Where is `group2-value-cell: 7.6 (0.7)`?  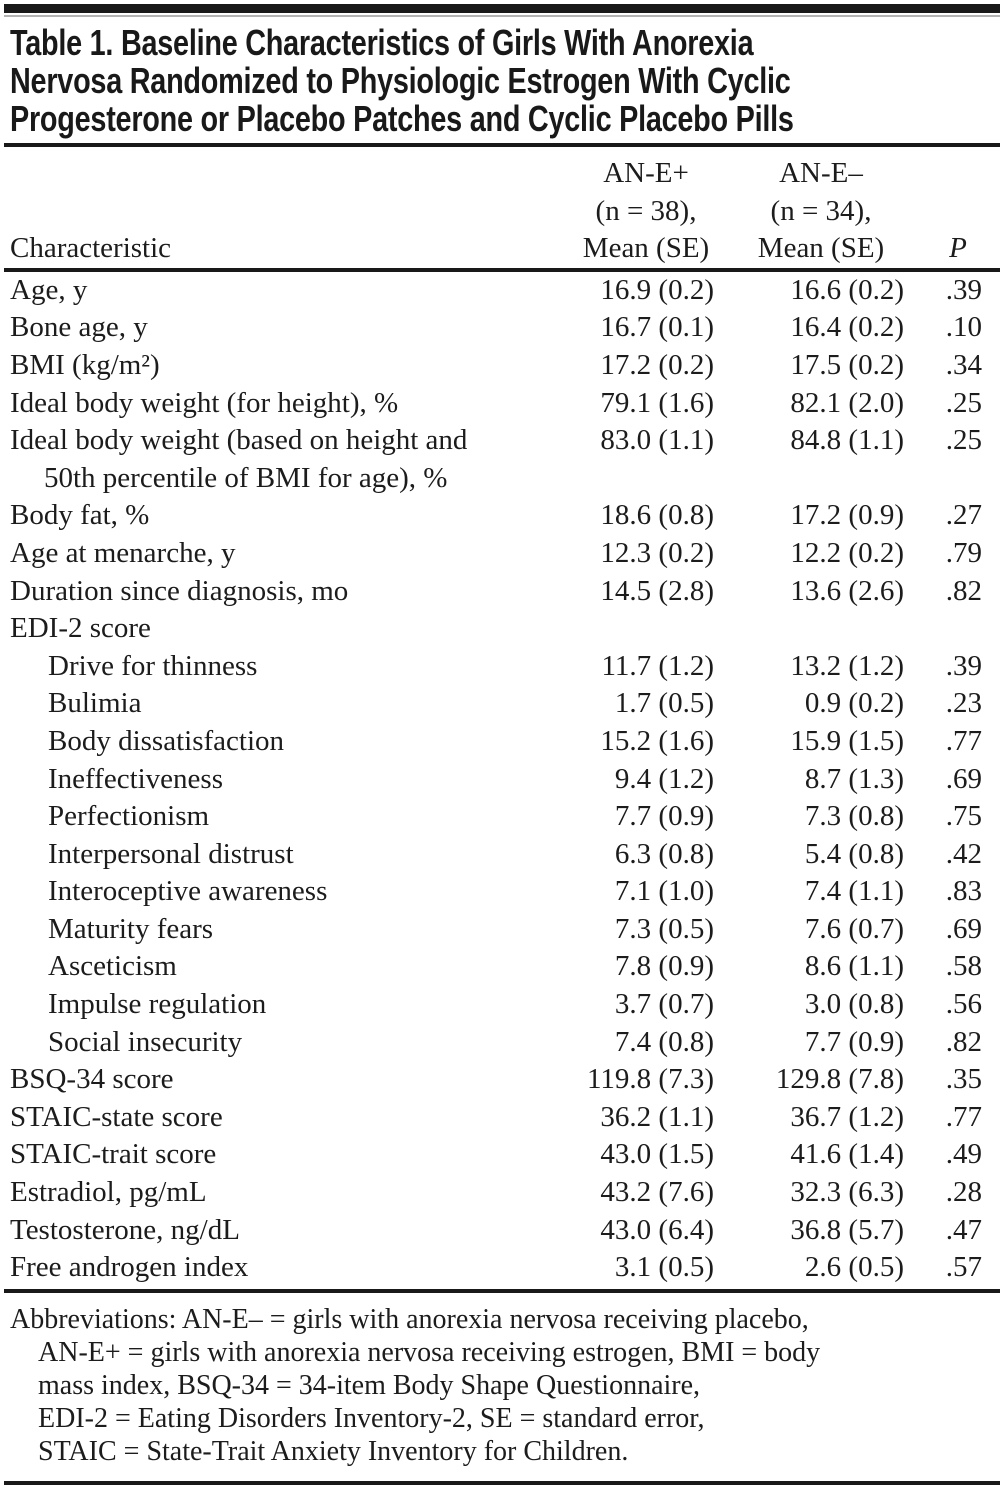
group2-value-cell: 7.6 (0.7) is located at coordinates (854, 928).